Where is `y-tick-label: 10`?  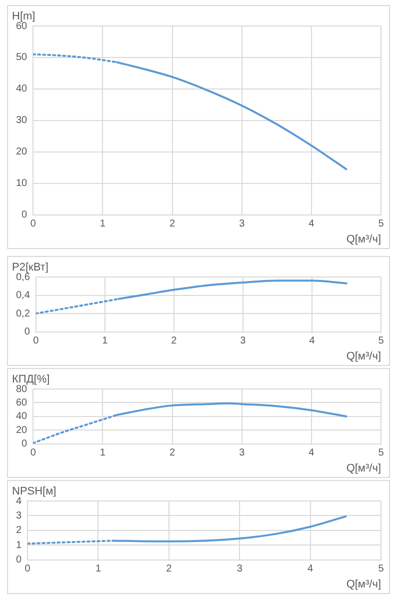
y-tick-label: 10 is located at coordinates (22, 184).